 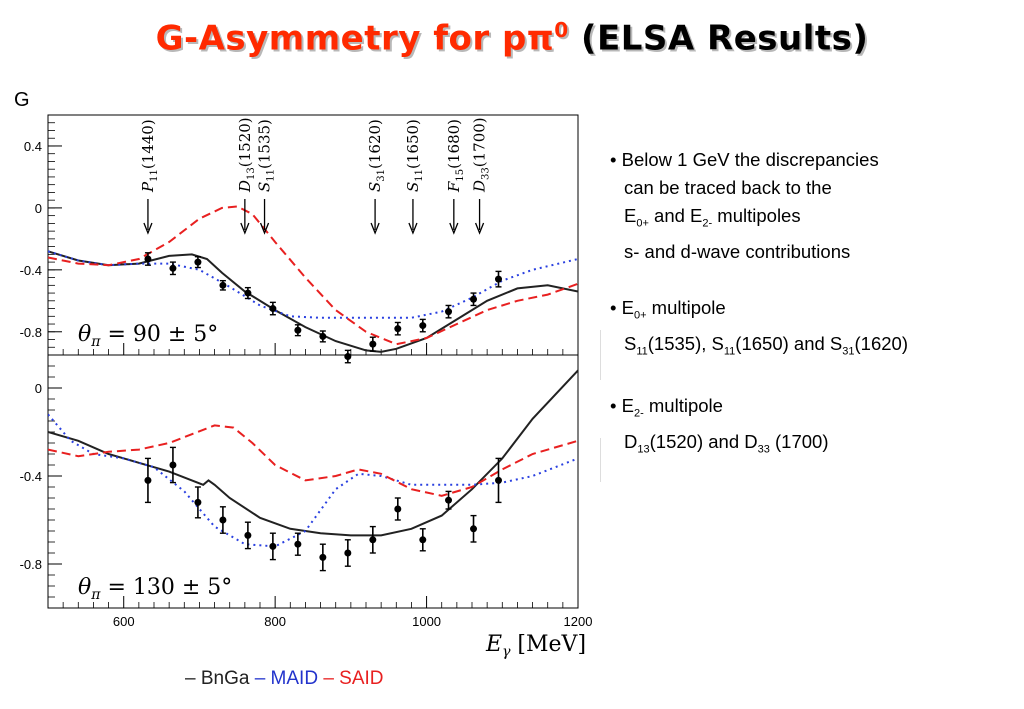 What do you see at coordinates (481, 155) in the screenshot?
I see `resonance-label: D33(1700)` at bounding box center [481, 155].